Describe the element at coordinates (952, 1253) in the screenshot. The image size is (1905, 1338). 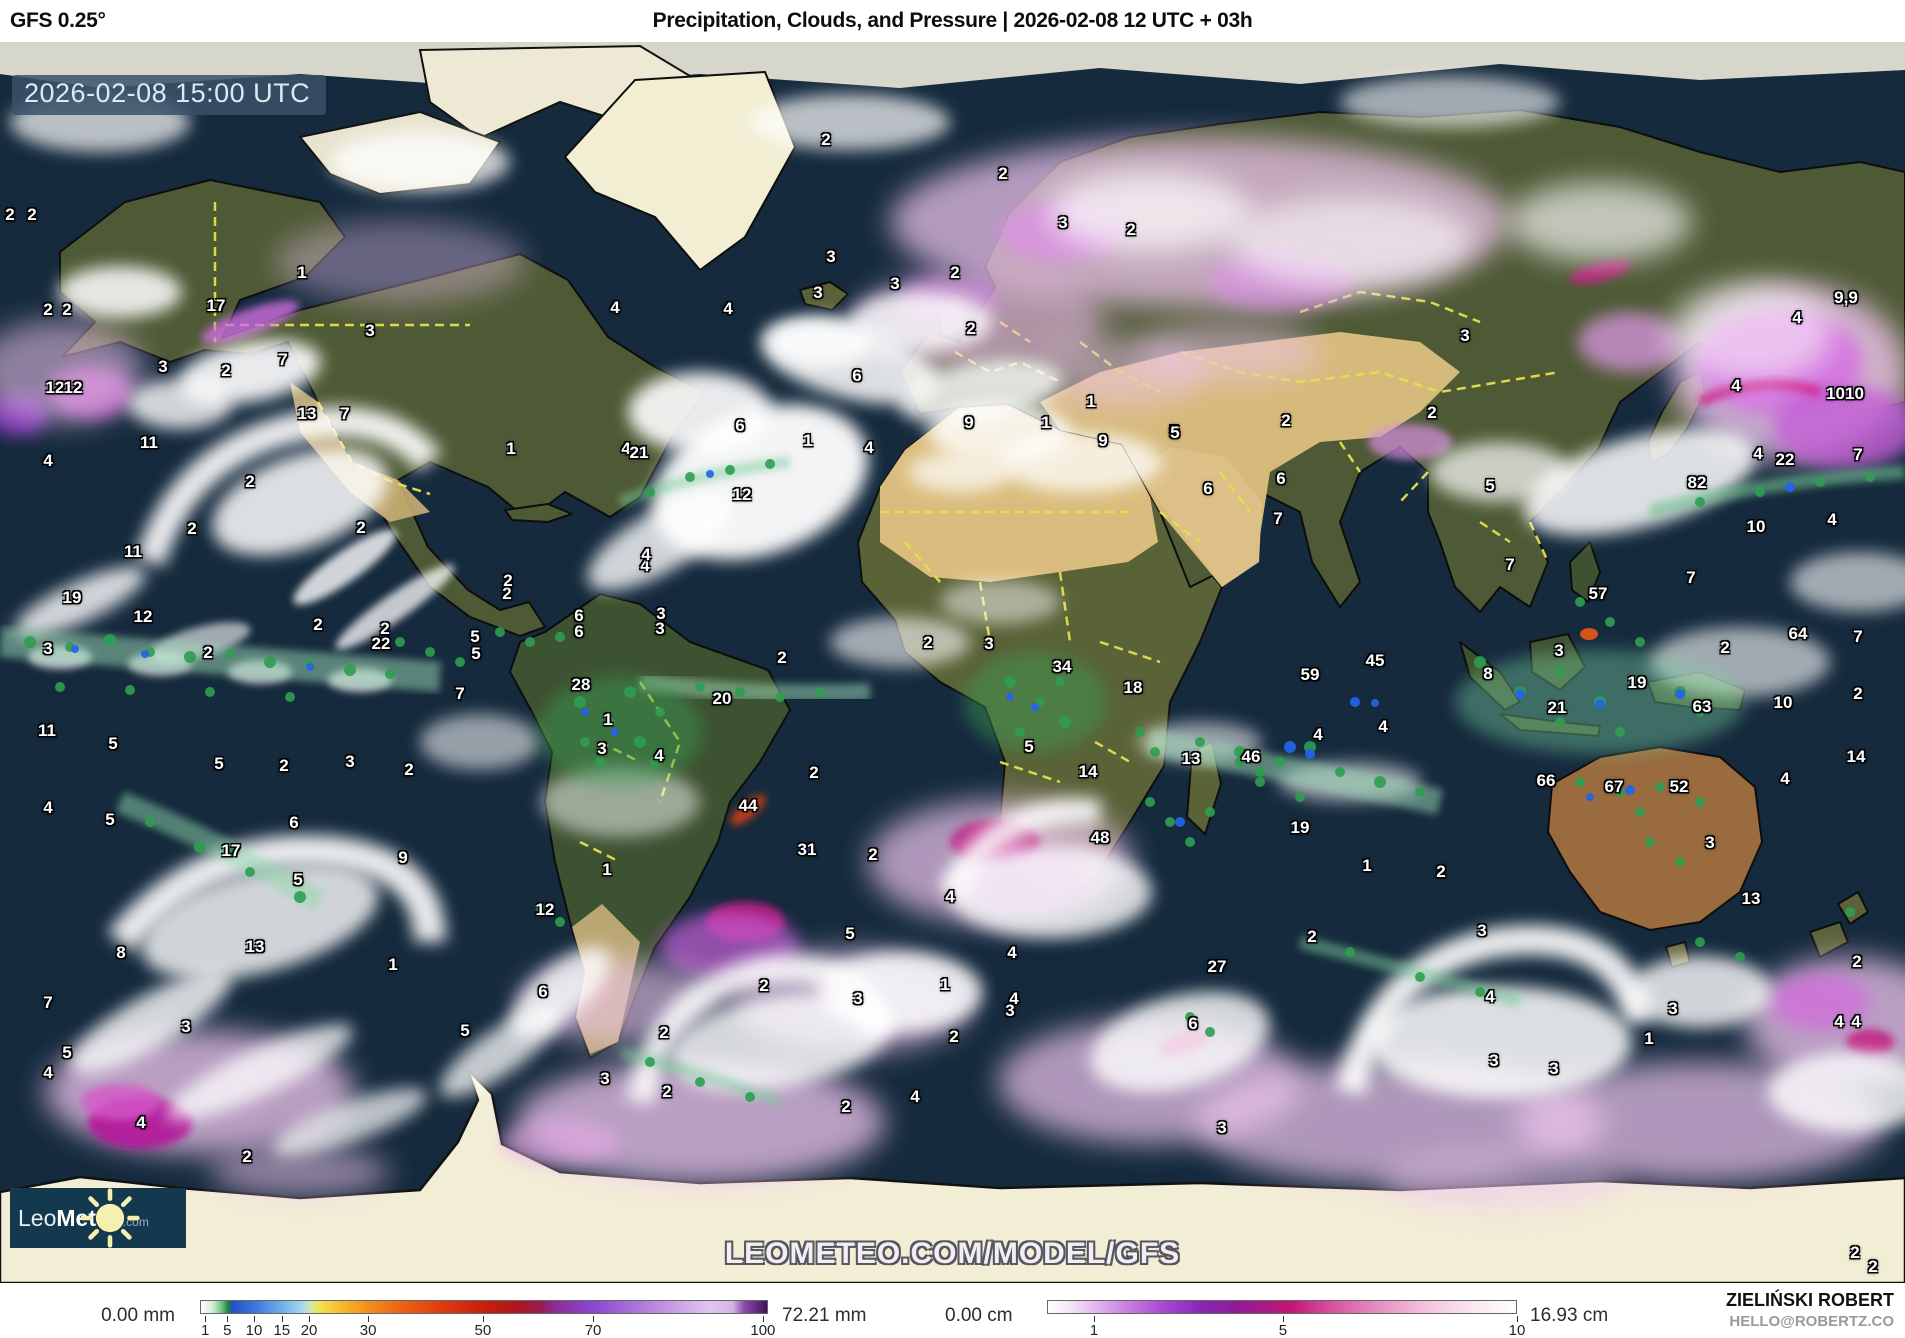
I see `watermark: LEOMETEO.COM/MODEL/GFS` at that location.